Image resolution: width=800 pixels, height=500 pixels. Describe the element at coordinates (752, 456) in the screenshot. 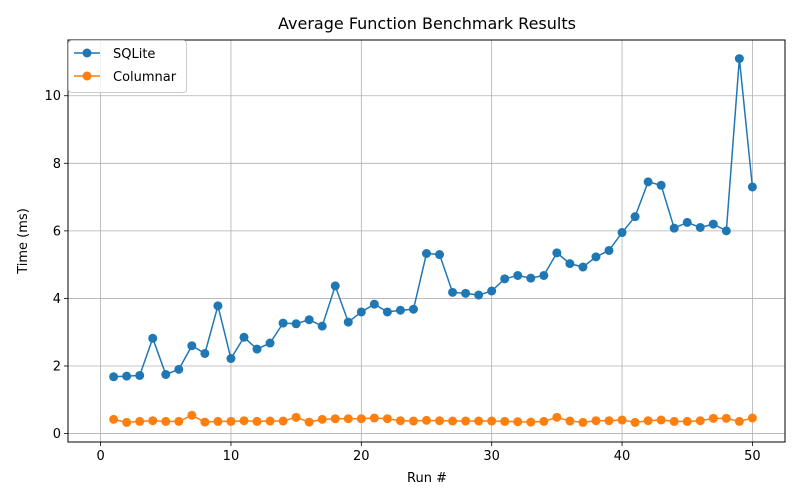

I see `x-tick-label: 50` at that location.